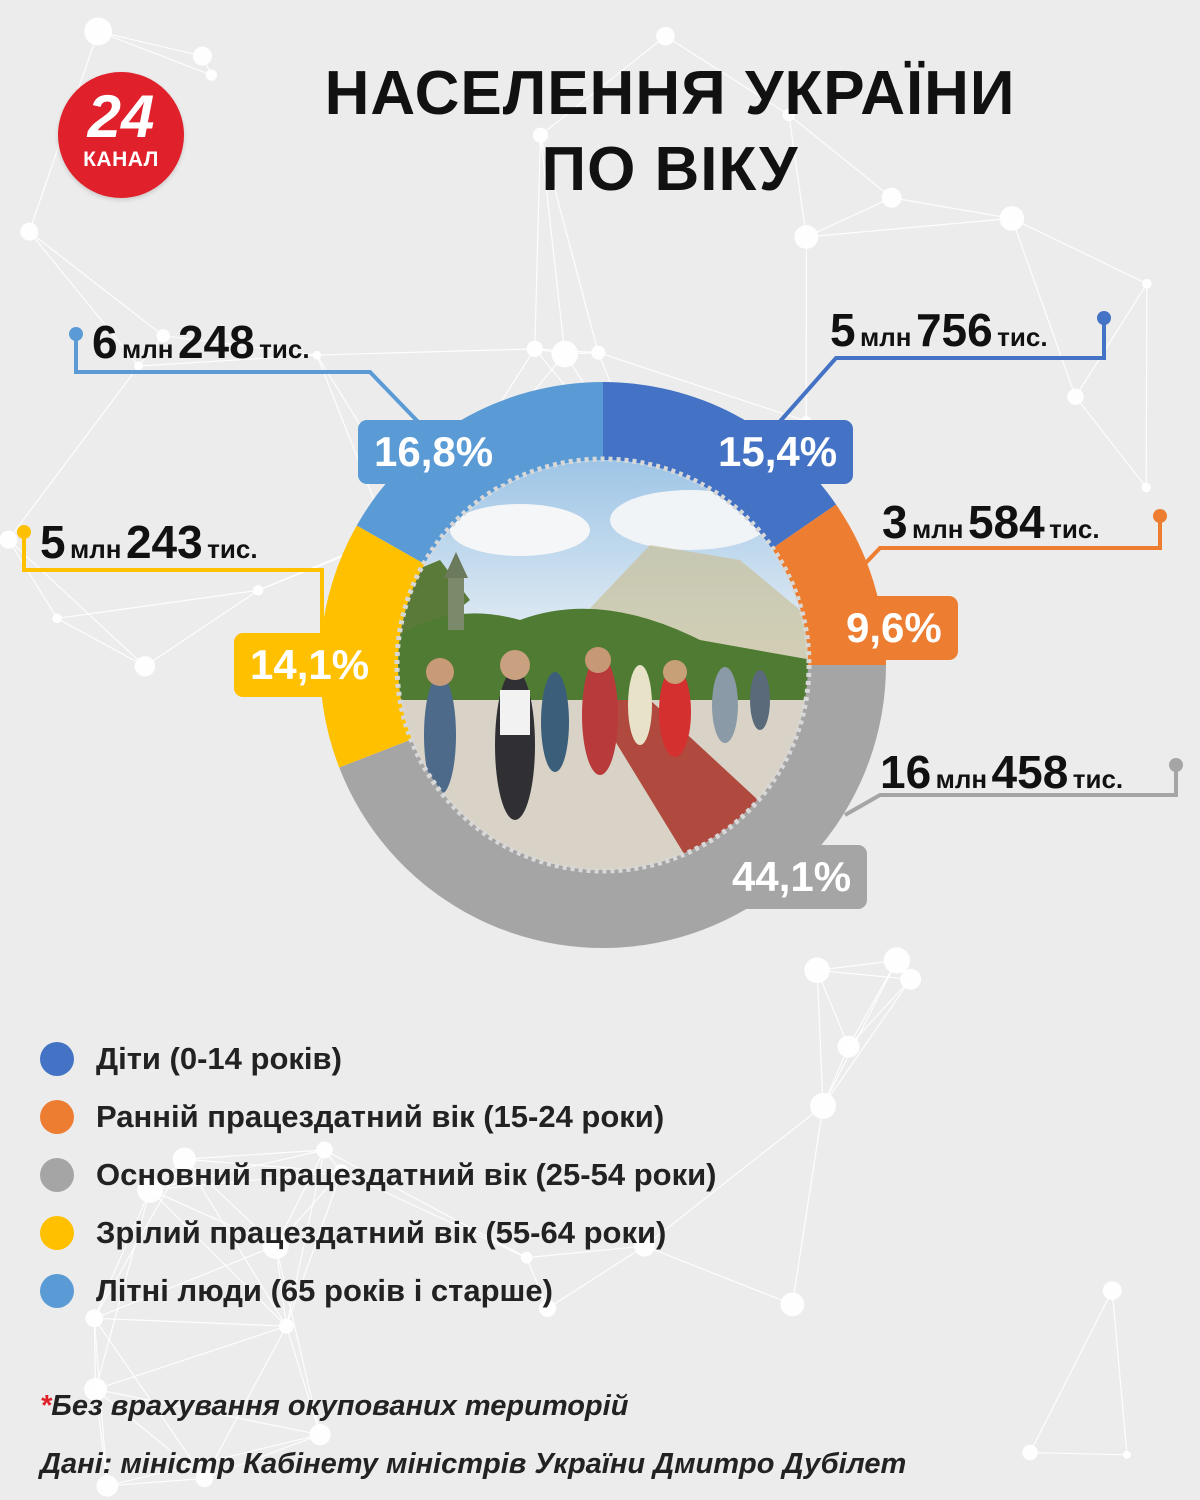 Image resolution: width=1200 pixels, height=1500 pixels. I want to click on percent-label-children: 15,4%, so click(778, 452).